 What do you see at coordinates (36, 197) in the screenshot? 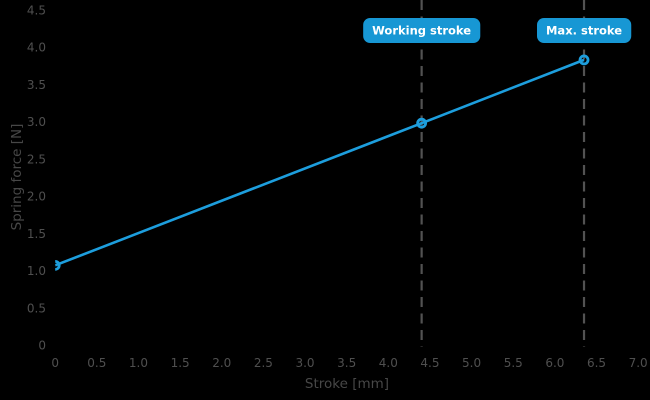
I see `y-tick-label: 2.0` at bounding box center [36, 197].